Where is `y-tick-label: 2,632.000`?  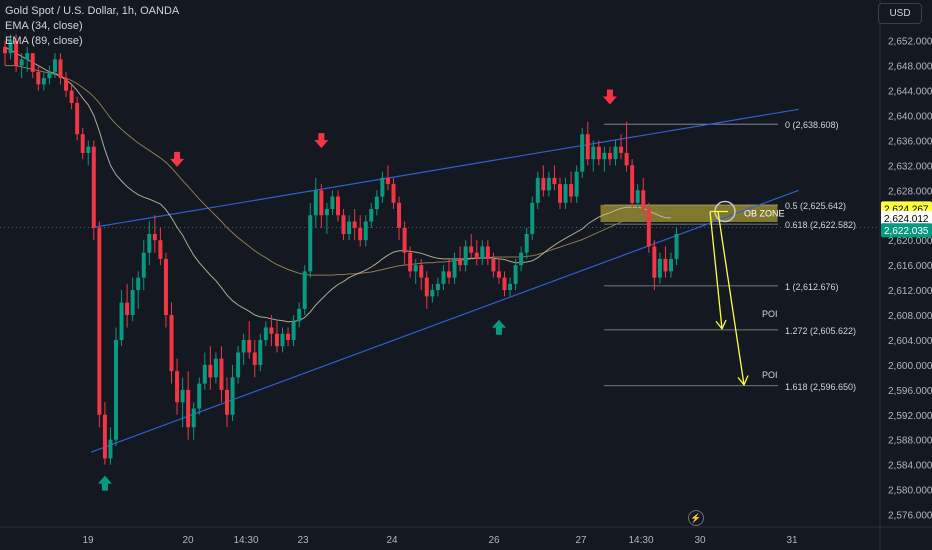
y-tick-label: 2,632.000 is located at coordinates (910, 166).